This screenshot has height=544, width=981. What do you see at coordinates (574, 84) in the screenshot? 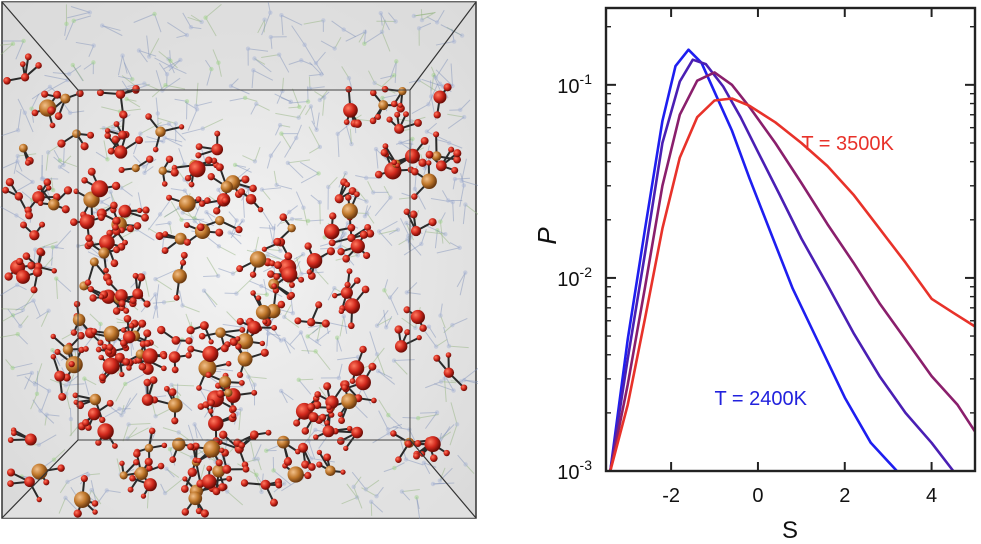
I see `y-tick-label: 10-1` at bounding box center [574, 84].